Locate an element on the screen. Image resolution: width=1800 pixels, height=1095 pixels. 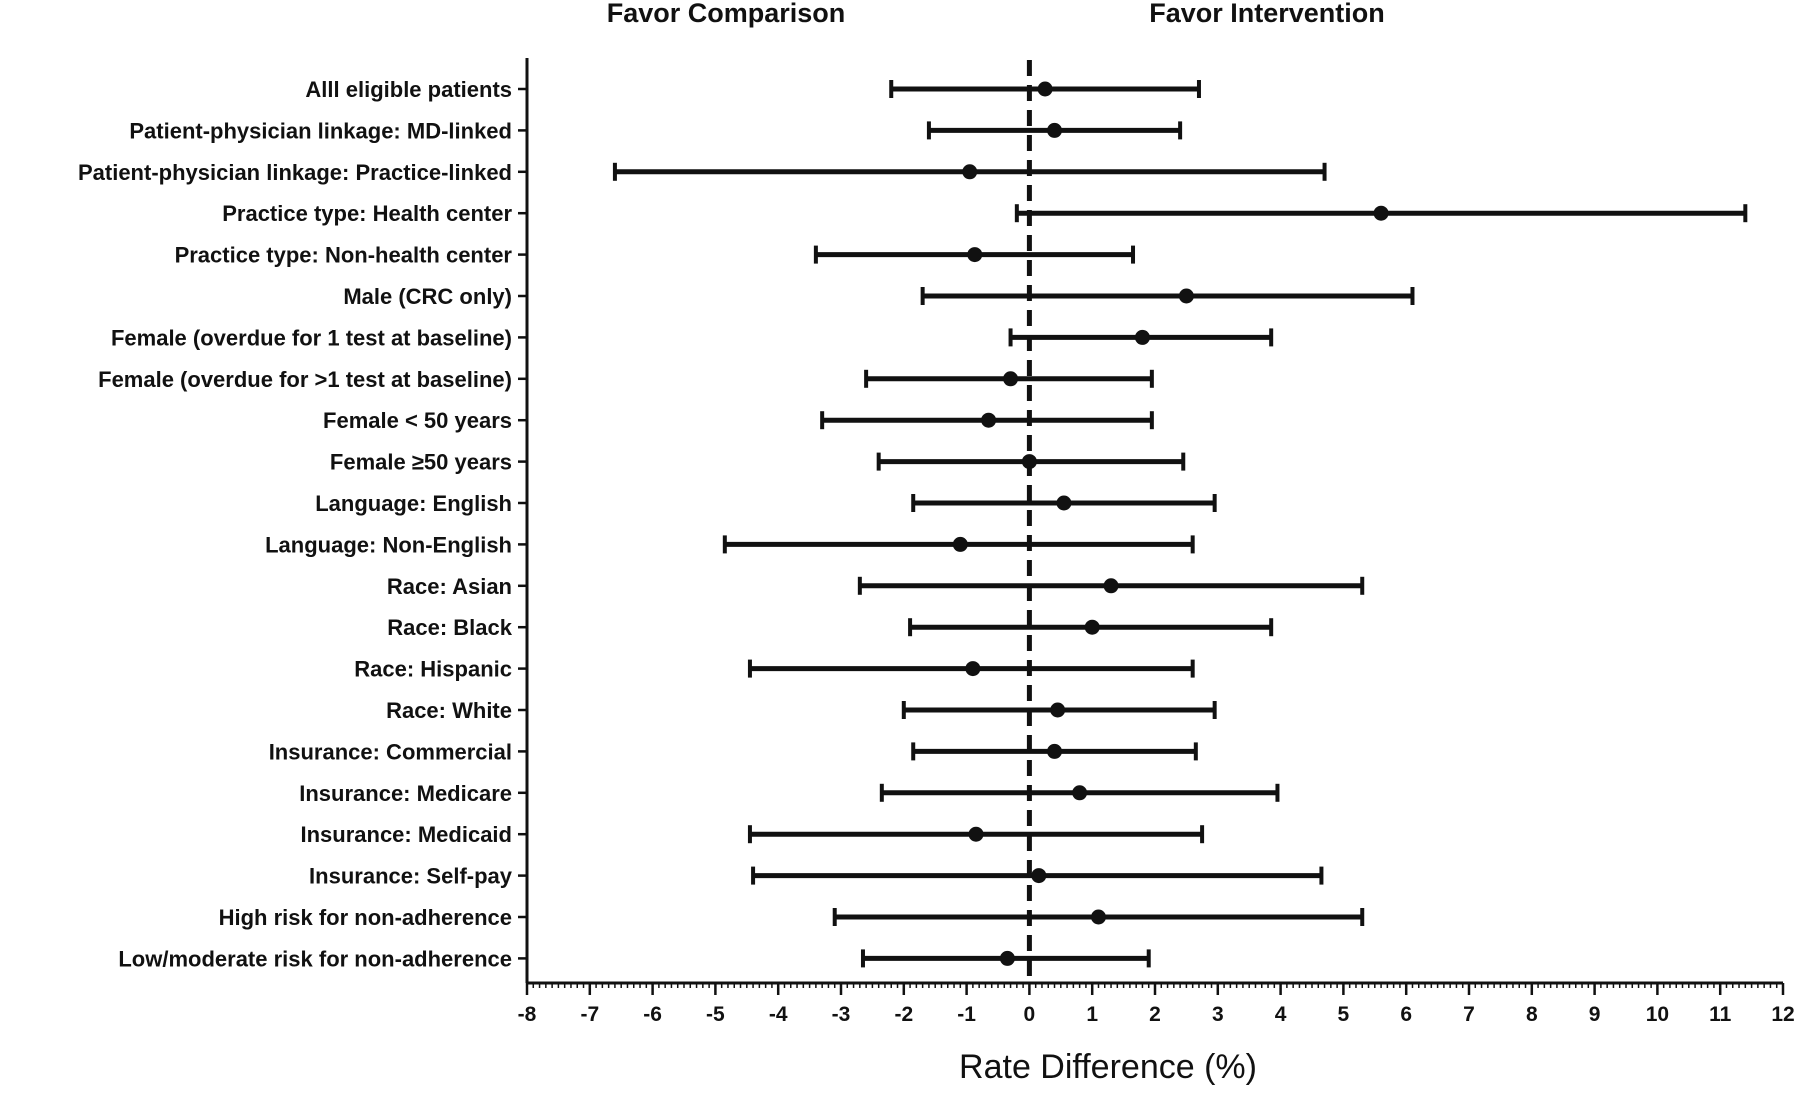
x-tick-label: -2 is located at coordinates (903, 1014).